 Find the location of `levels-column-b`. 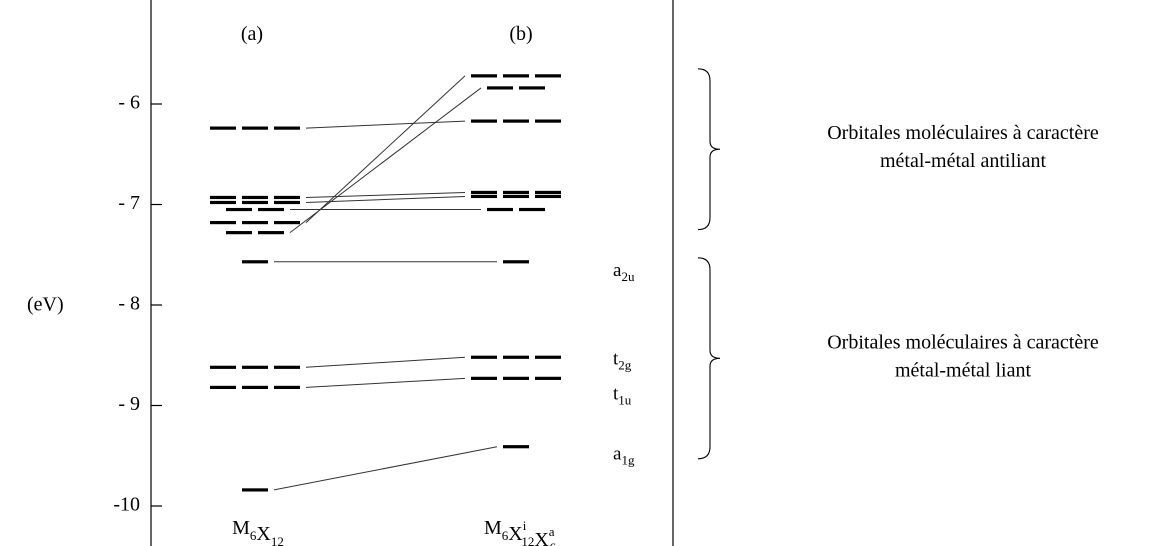

levels-column-b is located at coordinates (516, 261).